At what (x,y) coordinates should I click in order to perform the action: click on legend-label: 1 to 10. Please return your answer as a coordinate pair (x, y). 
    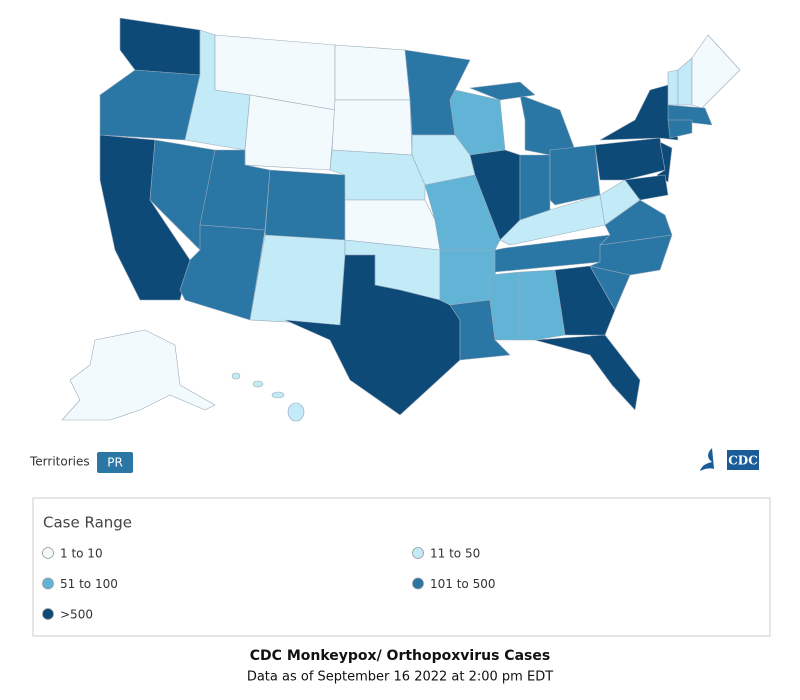
    Looking at the image, I should click on (81, 554).